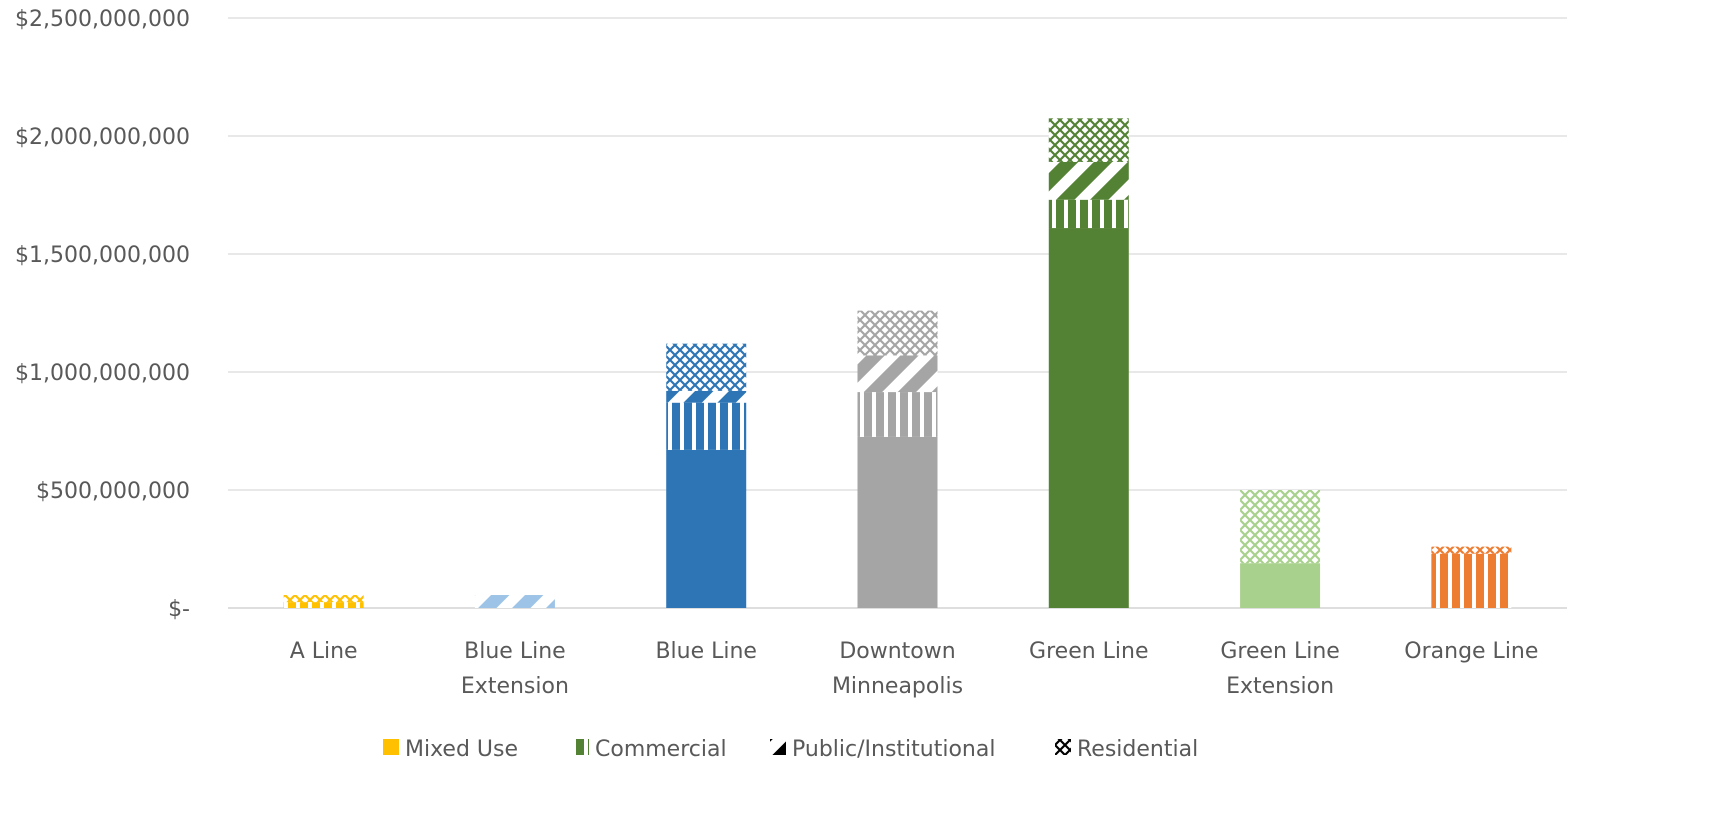  I want to click on bar-segment-downtown-minneapolis-commercial, so click(897, 414).